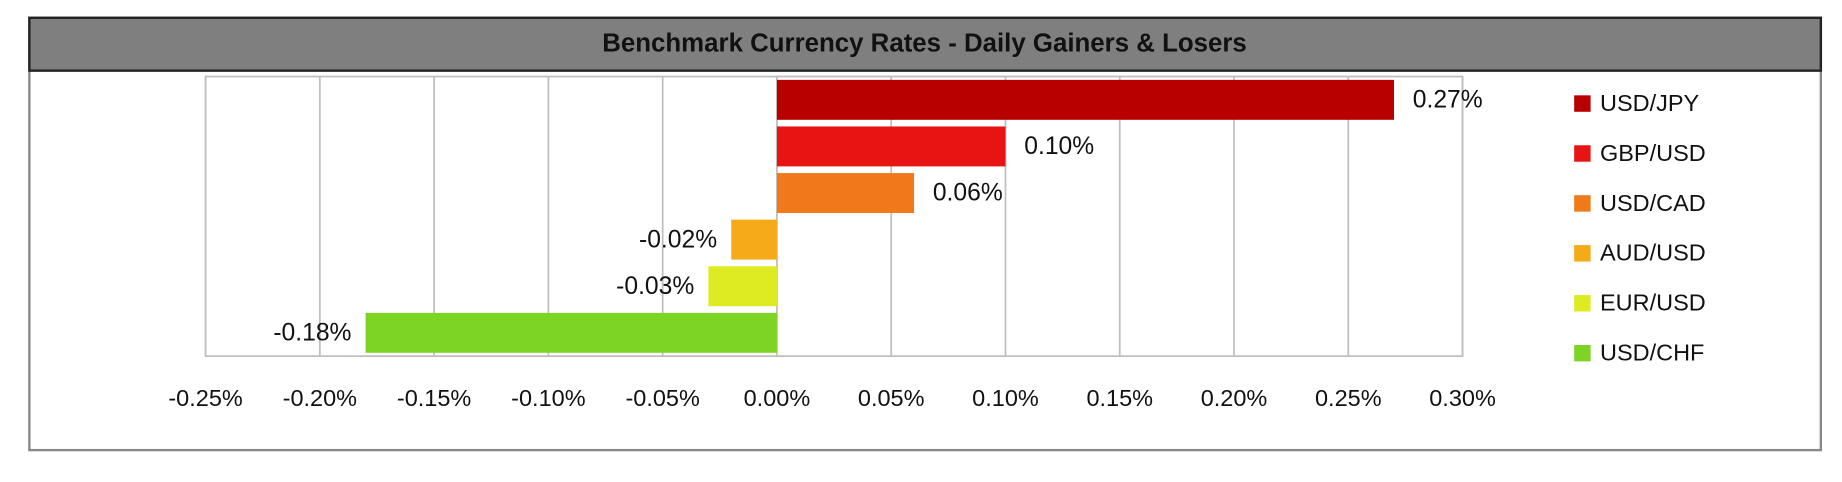  I want to click on legend-label: AUD/USD, so click(1653, 253).